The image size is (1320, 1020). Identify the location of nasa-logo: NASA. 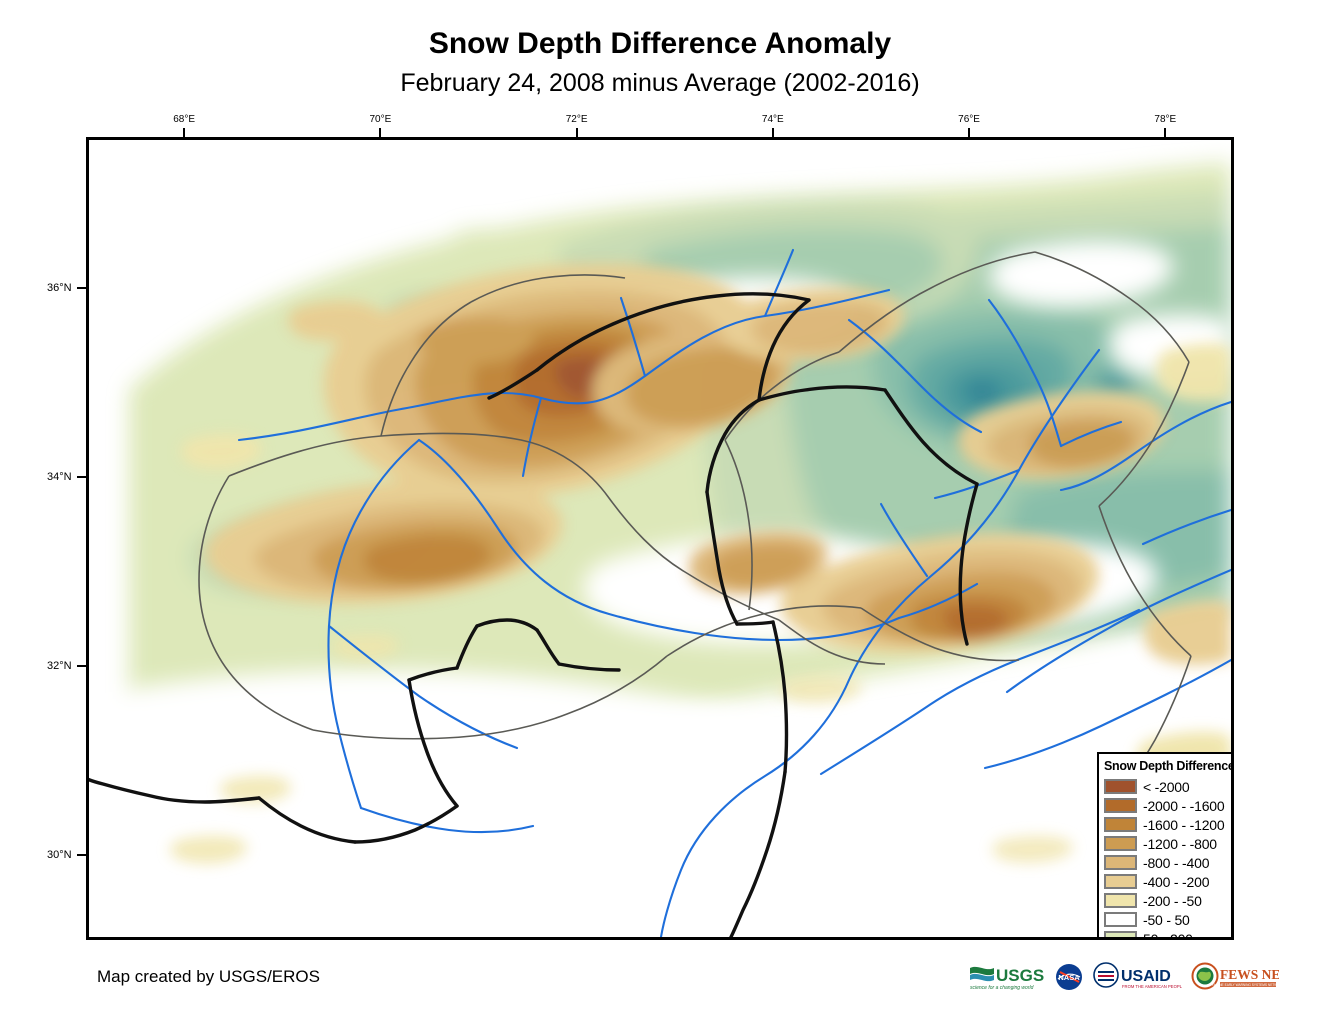
(1069, 977).